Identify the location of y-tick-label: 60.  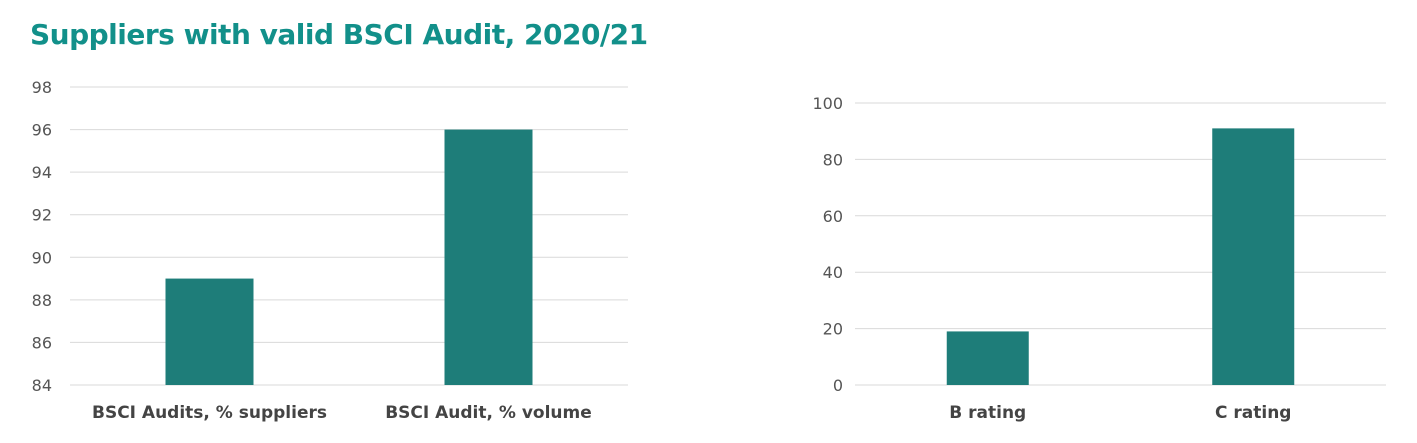
(833, 216).